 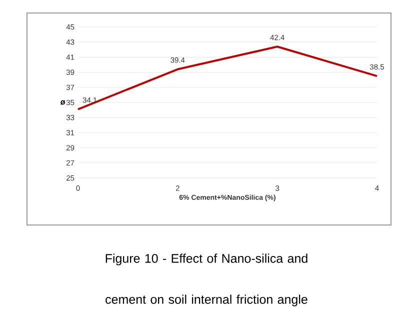 What do you see at coordinates (207, 280) in the screenshot?
I see `text: Figure 10 - Effect of Nano-silica and cement on soil internal friction angle` at bounding box center [207, 280].